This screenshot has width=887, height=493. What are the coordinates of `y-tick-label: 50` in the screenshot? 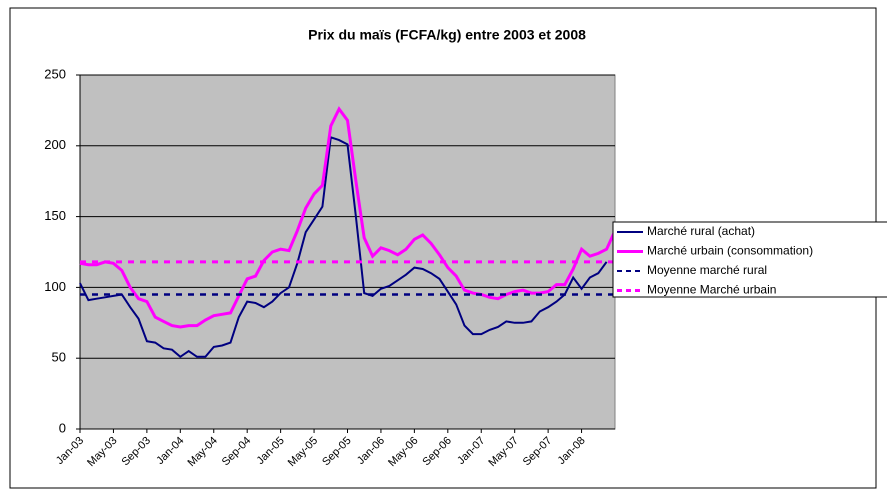 It's located at (59, 357).